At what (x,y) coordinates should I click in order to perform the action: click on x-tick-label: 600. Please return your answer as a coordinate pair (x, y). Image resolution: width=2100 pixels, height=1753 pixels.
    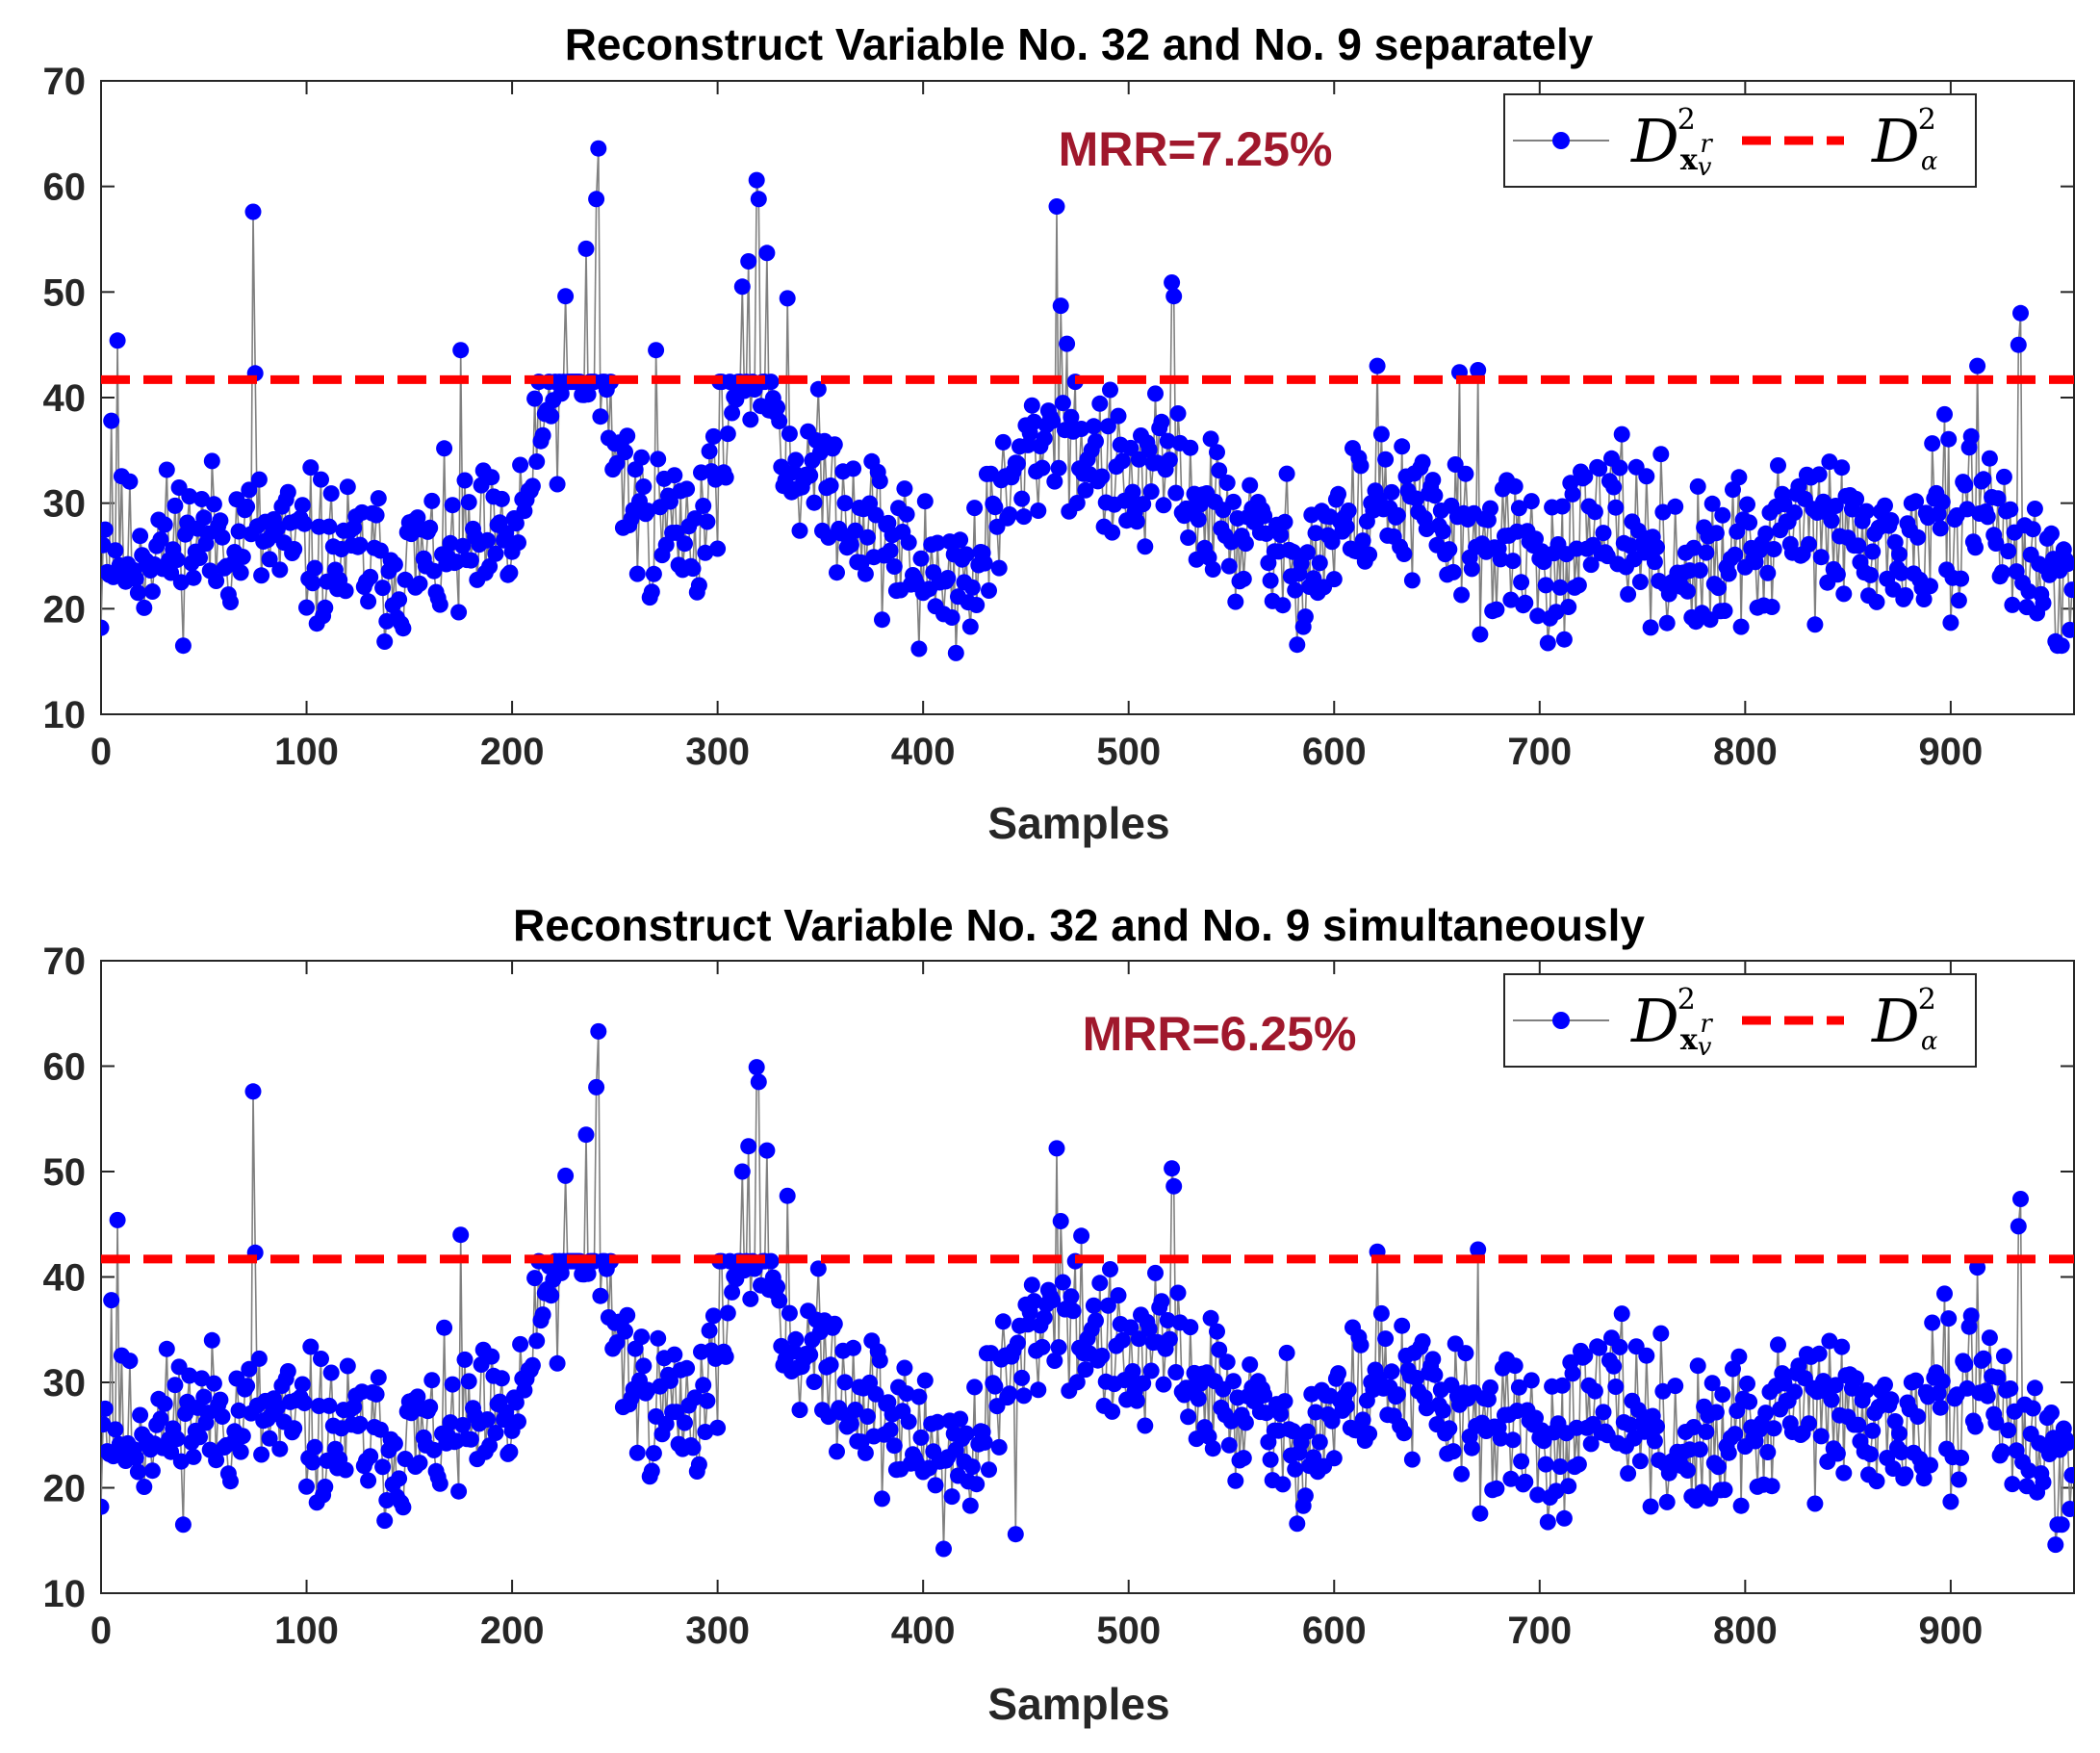
    Looking at the image, I should click on (1334, 752).